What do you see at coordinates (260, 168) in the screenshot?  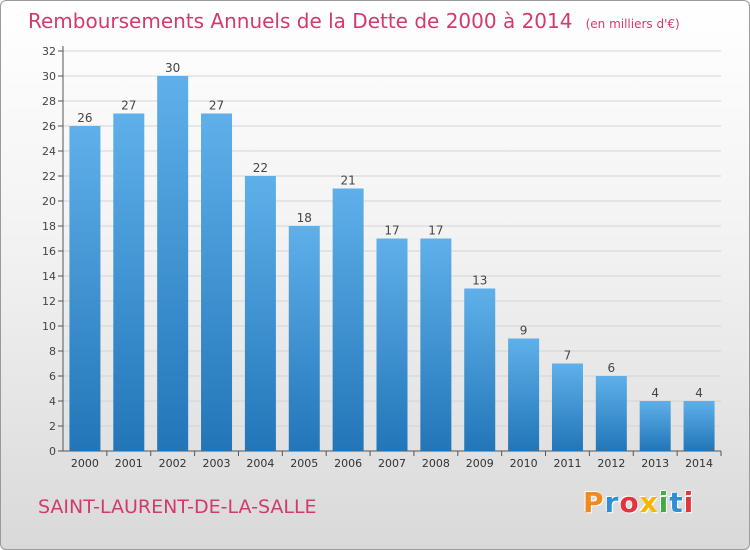 I see `data-label: 22` at bounding box center [260, 168].